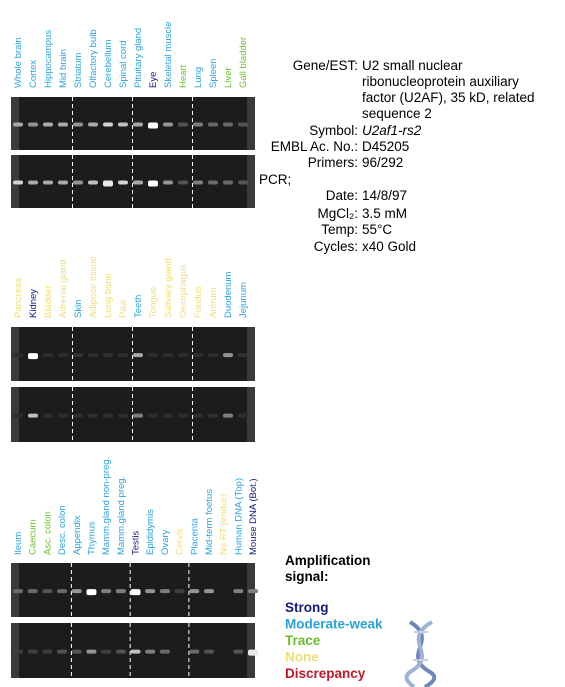 This screenshot has width=565, height=687. What do you see at coordinates (183, 291) in the screenshot?
I see `lane-label: Oesophagus` at bounding box center [183, 291].